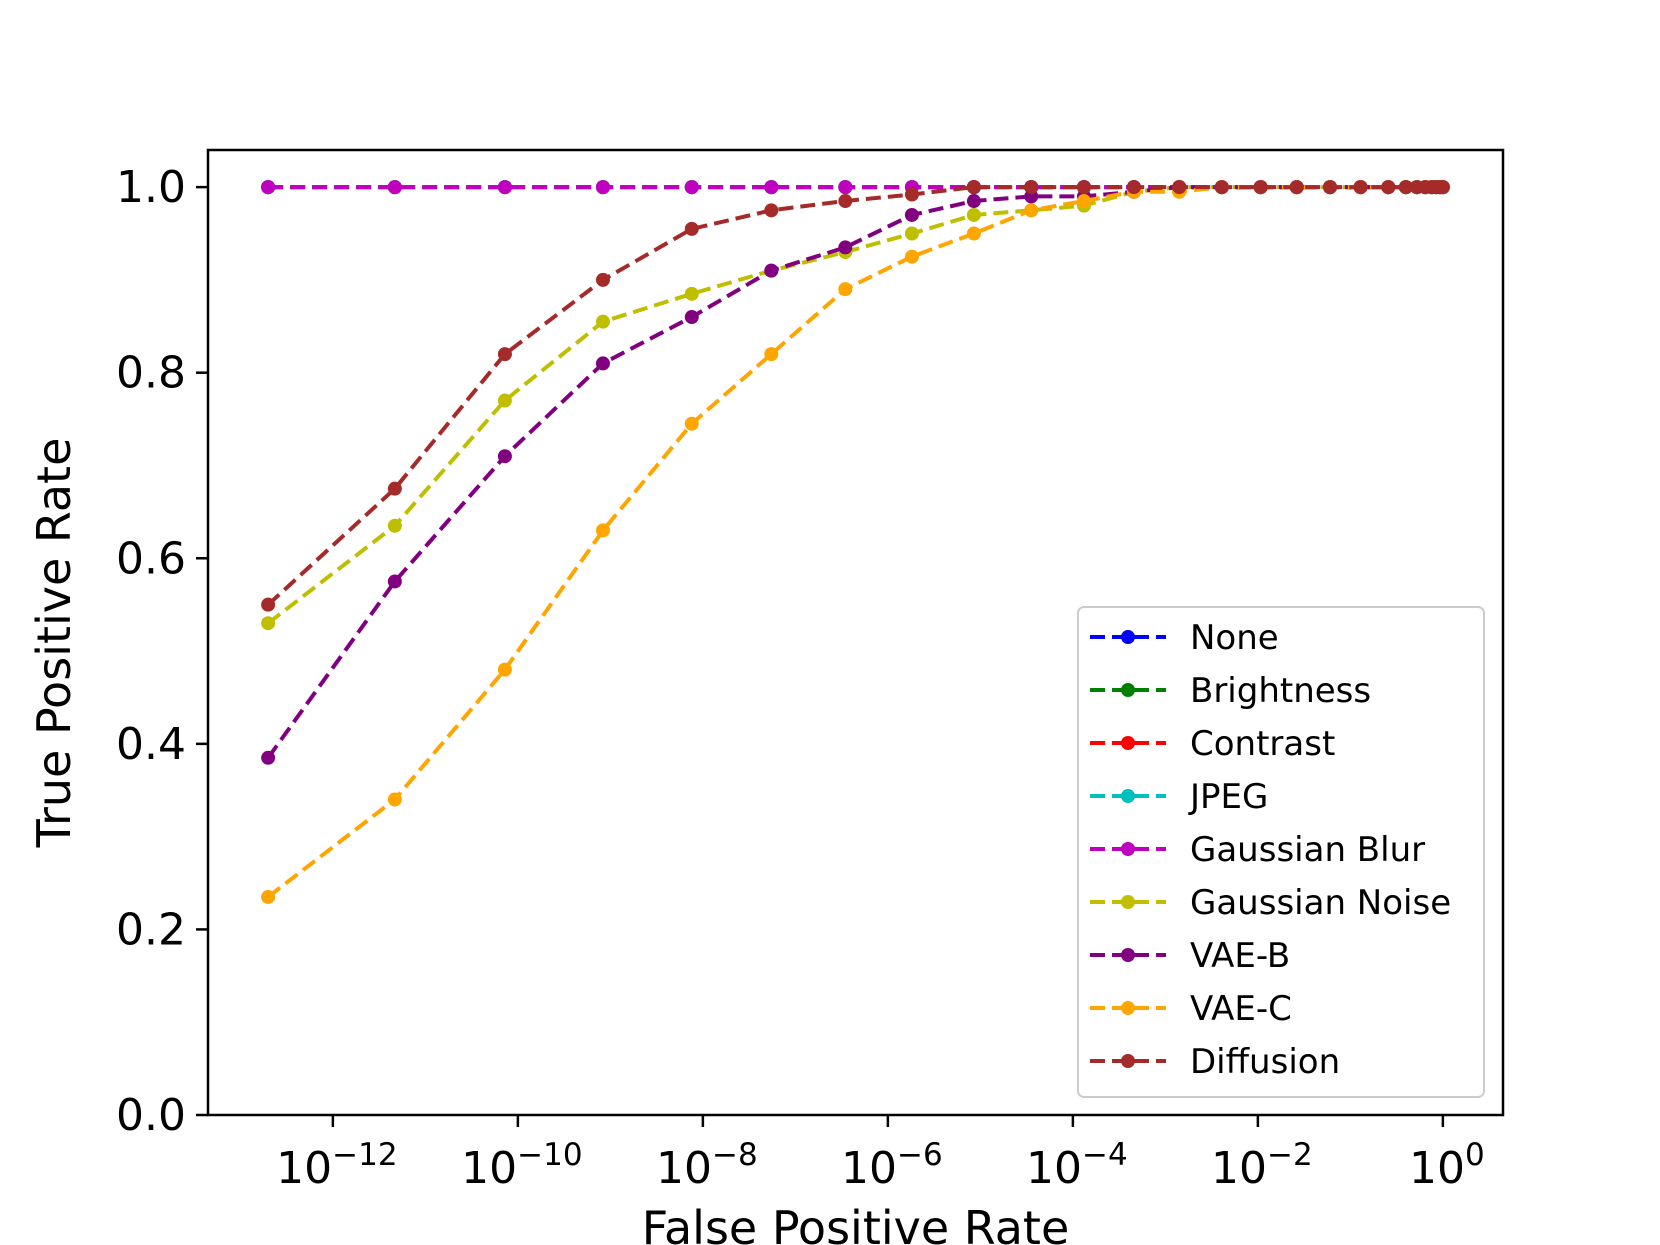 Image resolution: width=1660 pixels, height=1245 pixels. I want to click on legend-label: JPEG, so click(1228, 797).